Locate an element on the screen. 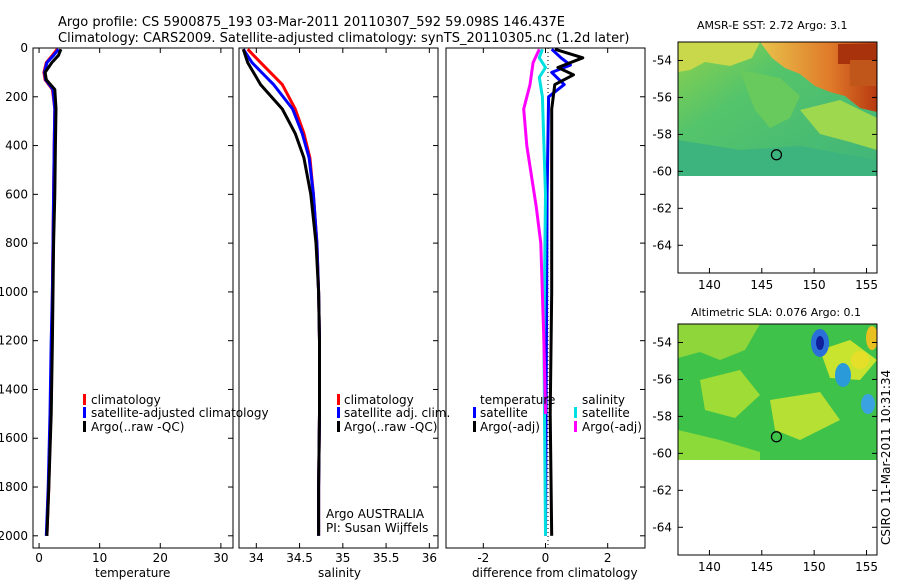 The height and width of the screenshot is (580, 900). legend-label-climatology: climatology is located at coordinates (379, 400).